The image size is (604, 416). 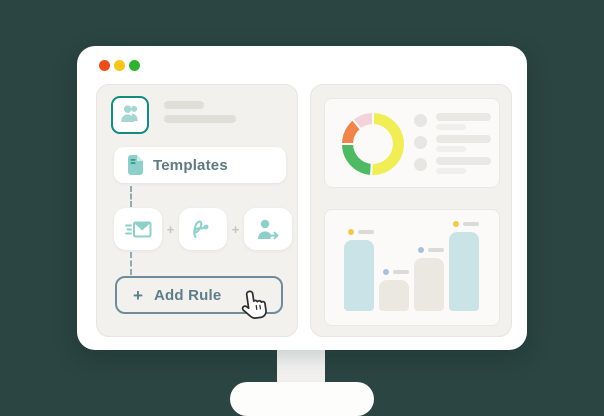 What do you see at coordinates (138, 295) in the screenshot?
I see `plus-icon: +` at bounding box center [138, 295].